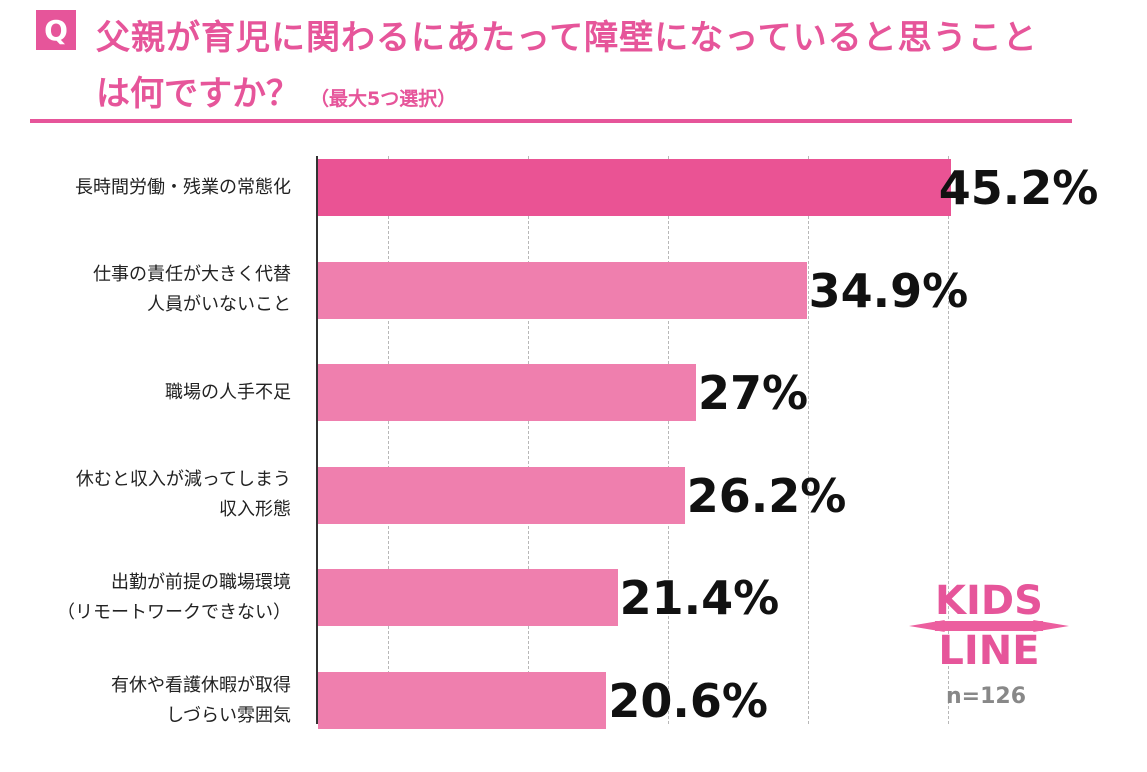  I want to click on category-label-1: 仕事の責任が大きく代替人員がいないこと, so click(192, 290).